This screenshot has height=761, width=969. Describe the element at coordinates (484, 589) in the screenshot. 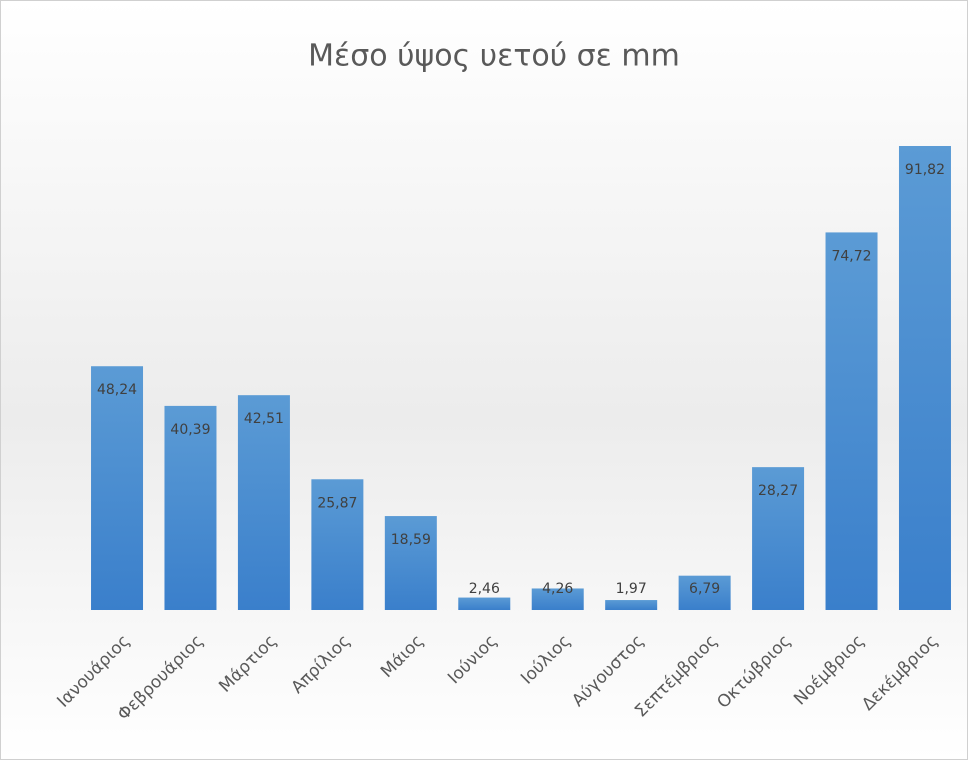

I see `value-label: 2,46` at that location.